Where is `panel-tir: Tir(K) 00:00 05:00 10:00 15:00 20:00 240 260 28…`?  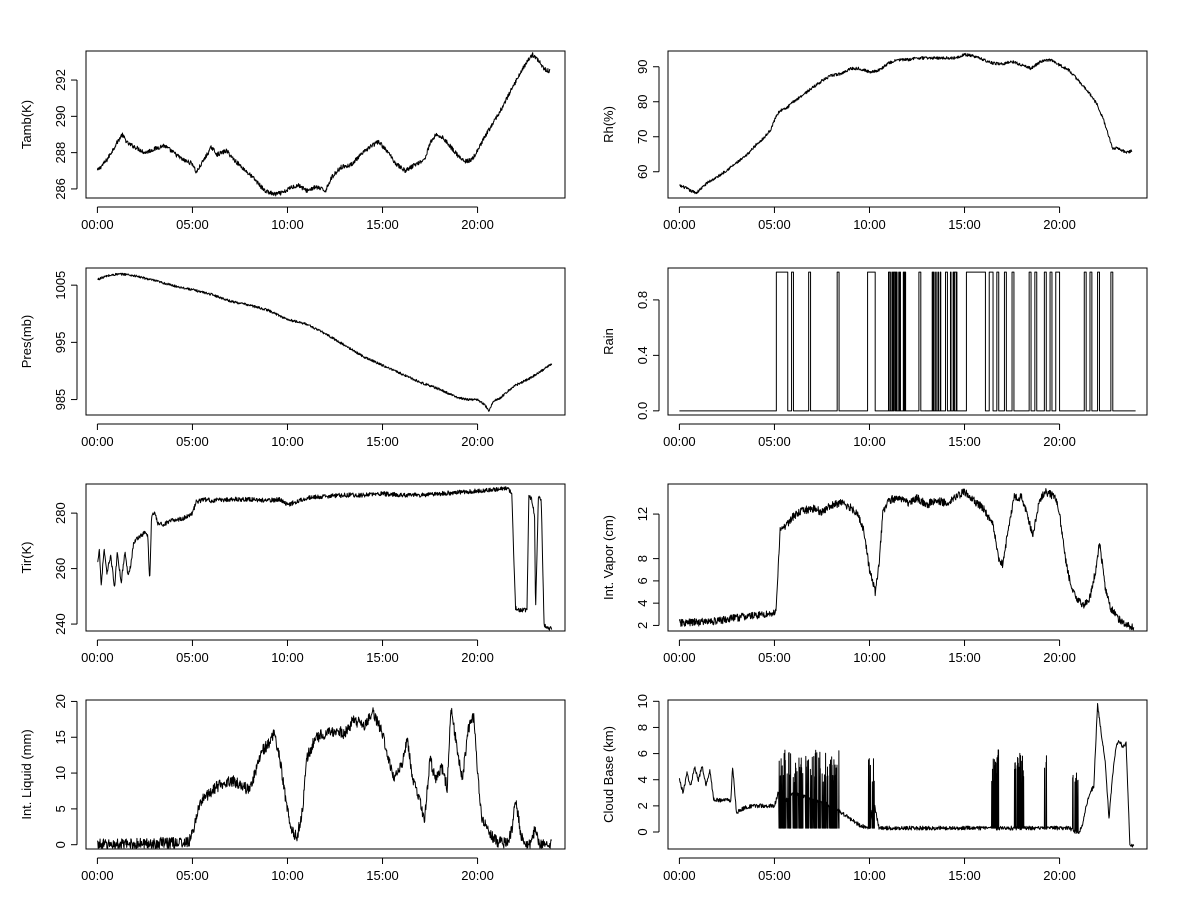 panel-tir: Tir(K) 00:00 05:00 10:00 15:00 20:00 240 260 28… is located at coordinates (292, 574).